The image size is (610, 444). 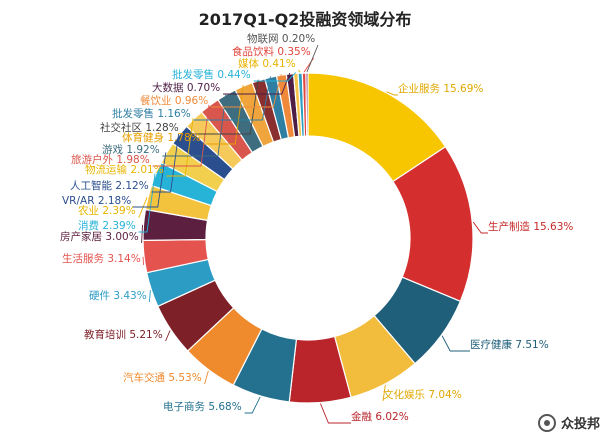 What do you see at coordinates (281, 38) in the screenshot?
I see `data-label-26: 物联网 0.20%` at bounding box center [281, 38].